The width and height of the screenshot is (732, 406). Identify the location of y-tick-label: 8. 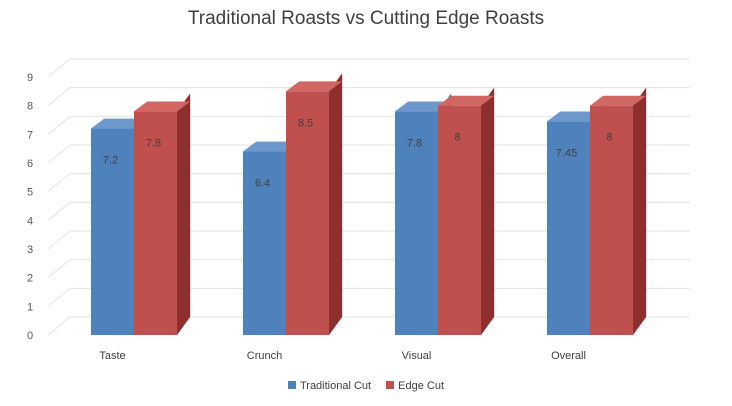
(30, 107).